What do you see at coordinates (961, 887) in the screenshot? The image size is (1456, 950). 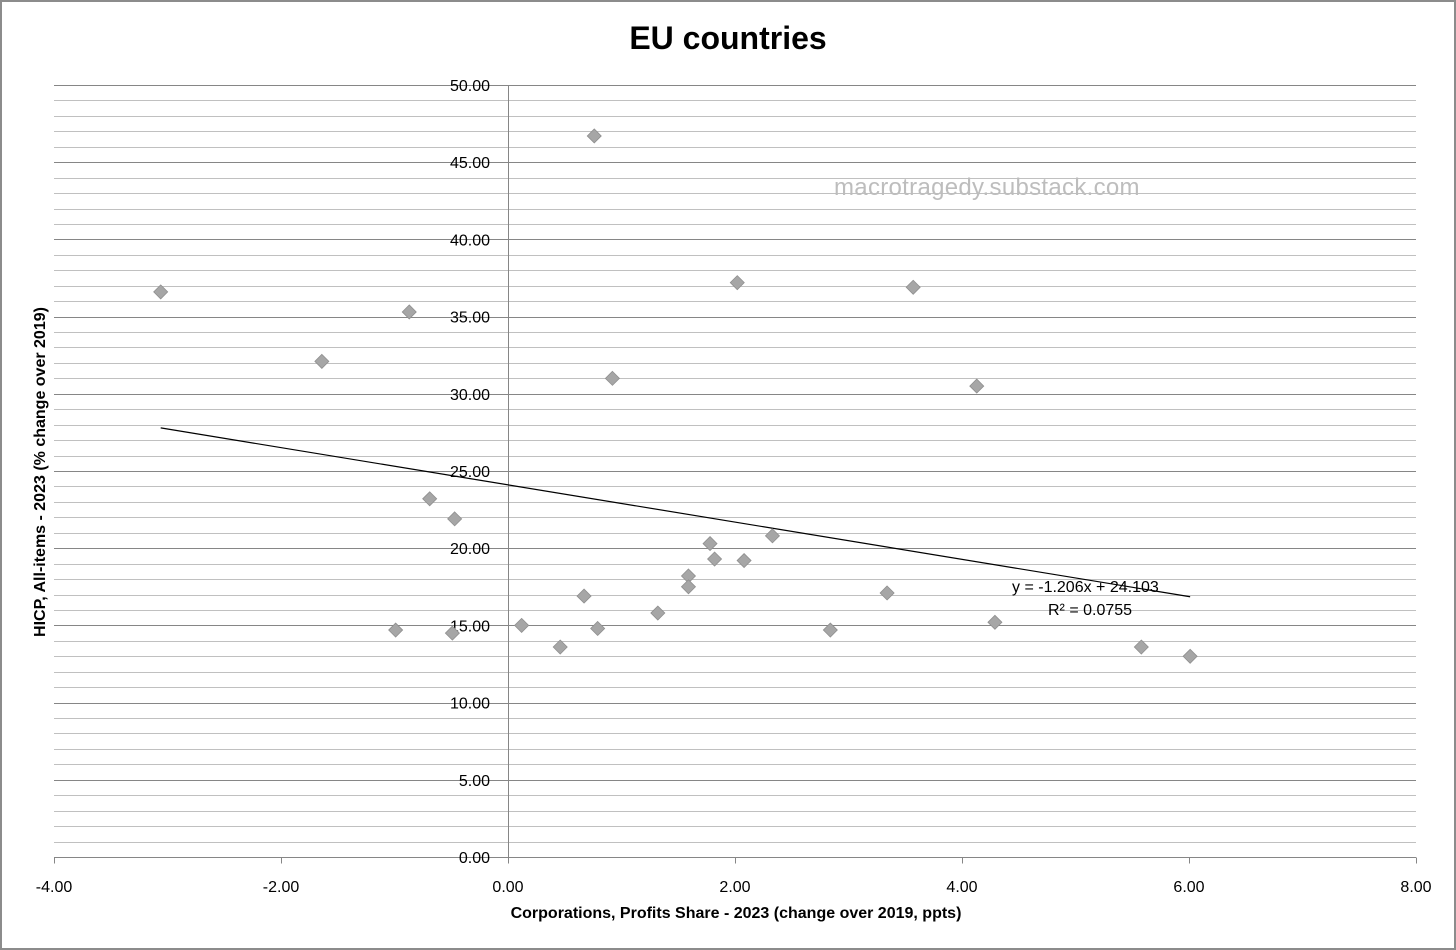 I see `x-tick-label: 4.00` at bounding box center [961, 887].